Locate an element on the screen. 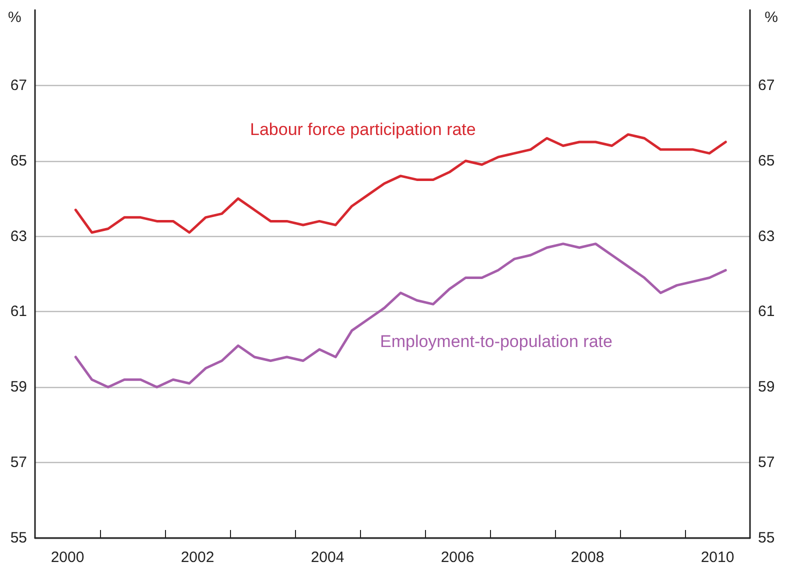  y2-axis-title: % is located at coordinates (771, 17).